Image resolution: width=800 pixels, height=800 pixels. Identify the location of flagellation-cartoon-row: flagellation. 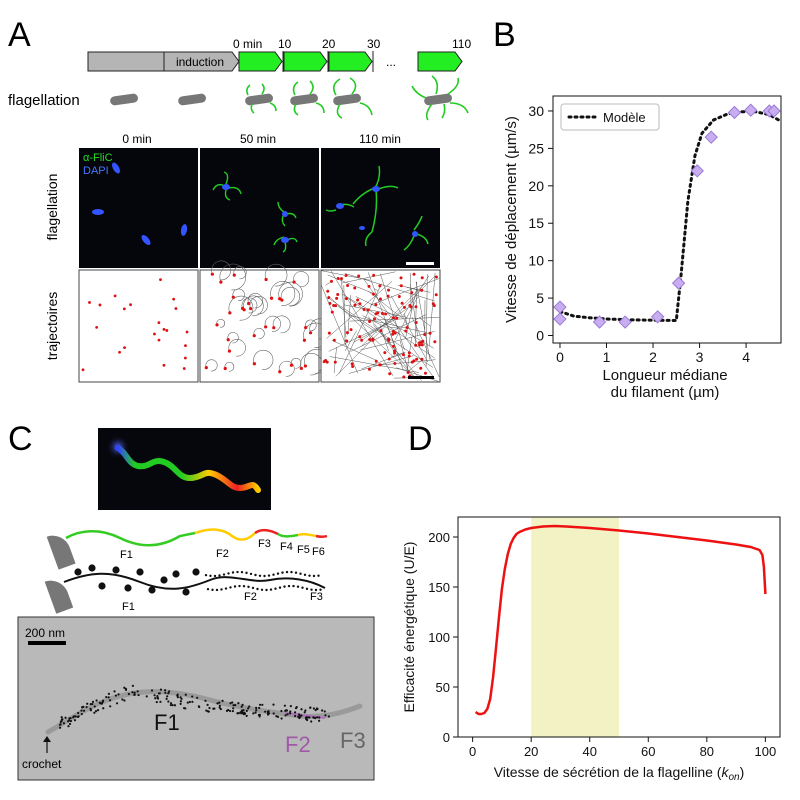
(238, 98).